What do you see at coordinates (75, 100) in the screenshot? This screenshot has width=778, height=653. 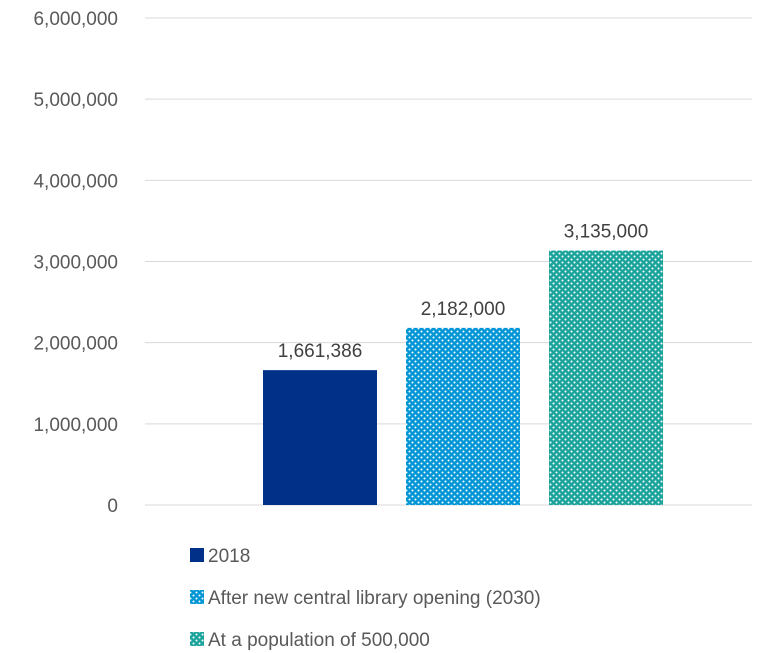 I see `y-tick-label: 5,000,000` at bounding box center [75, 100].